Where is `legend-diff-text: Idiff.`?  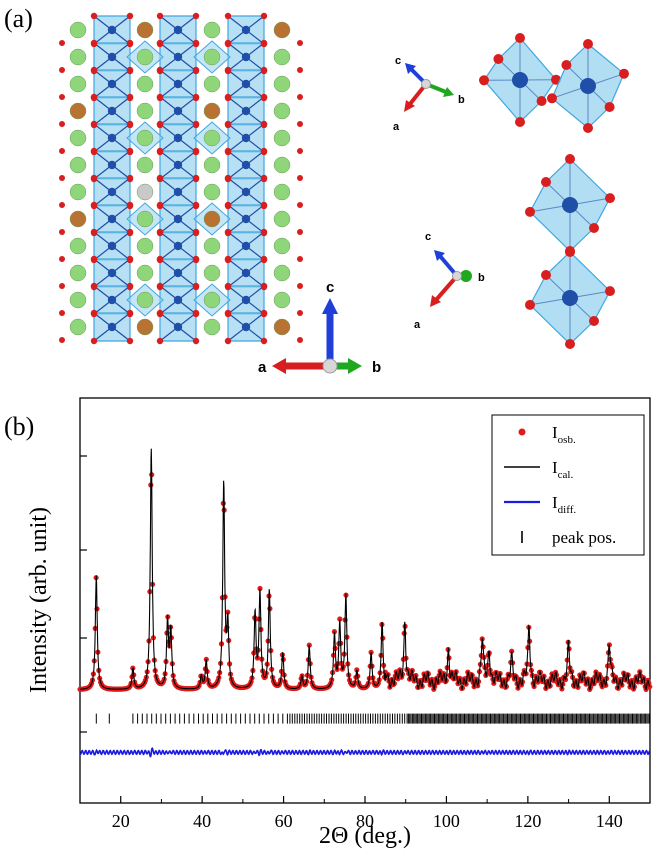 legend-diff-text: Idiff. is located at coordinates (564, 504).